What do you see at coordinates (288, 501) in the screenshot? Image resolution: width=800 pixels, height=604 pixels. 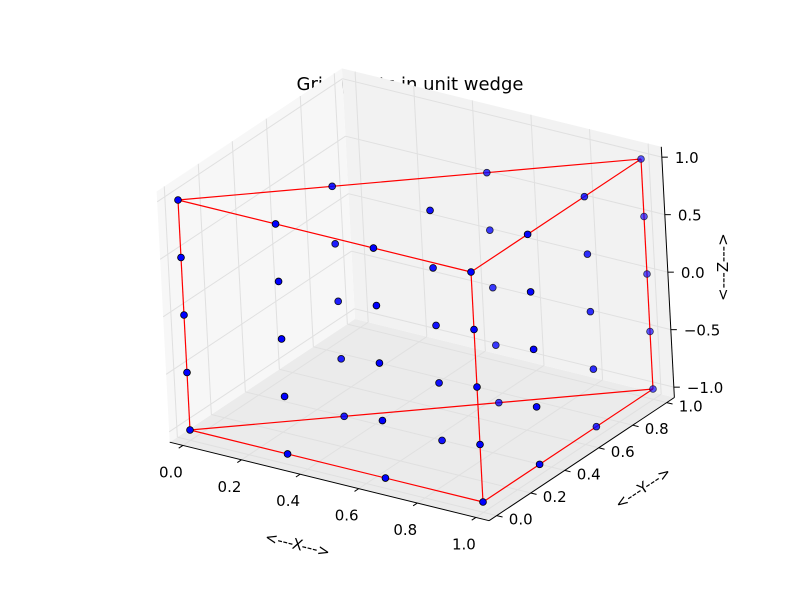 I see `x-tick-label: 0.4` at bounding box center [288, 501].